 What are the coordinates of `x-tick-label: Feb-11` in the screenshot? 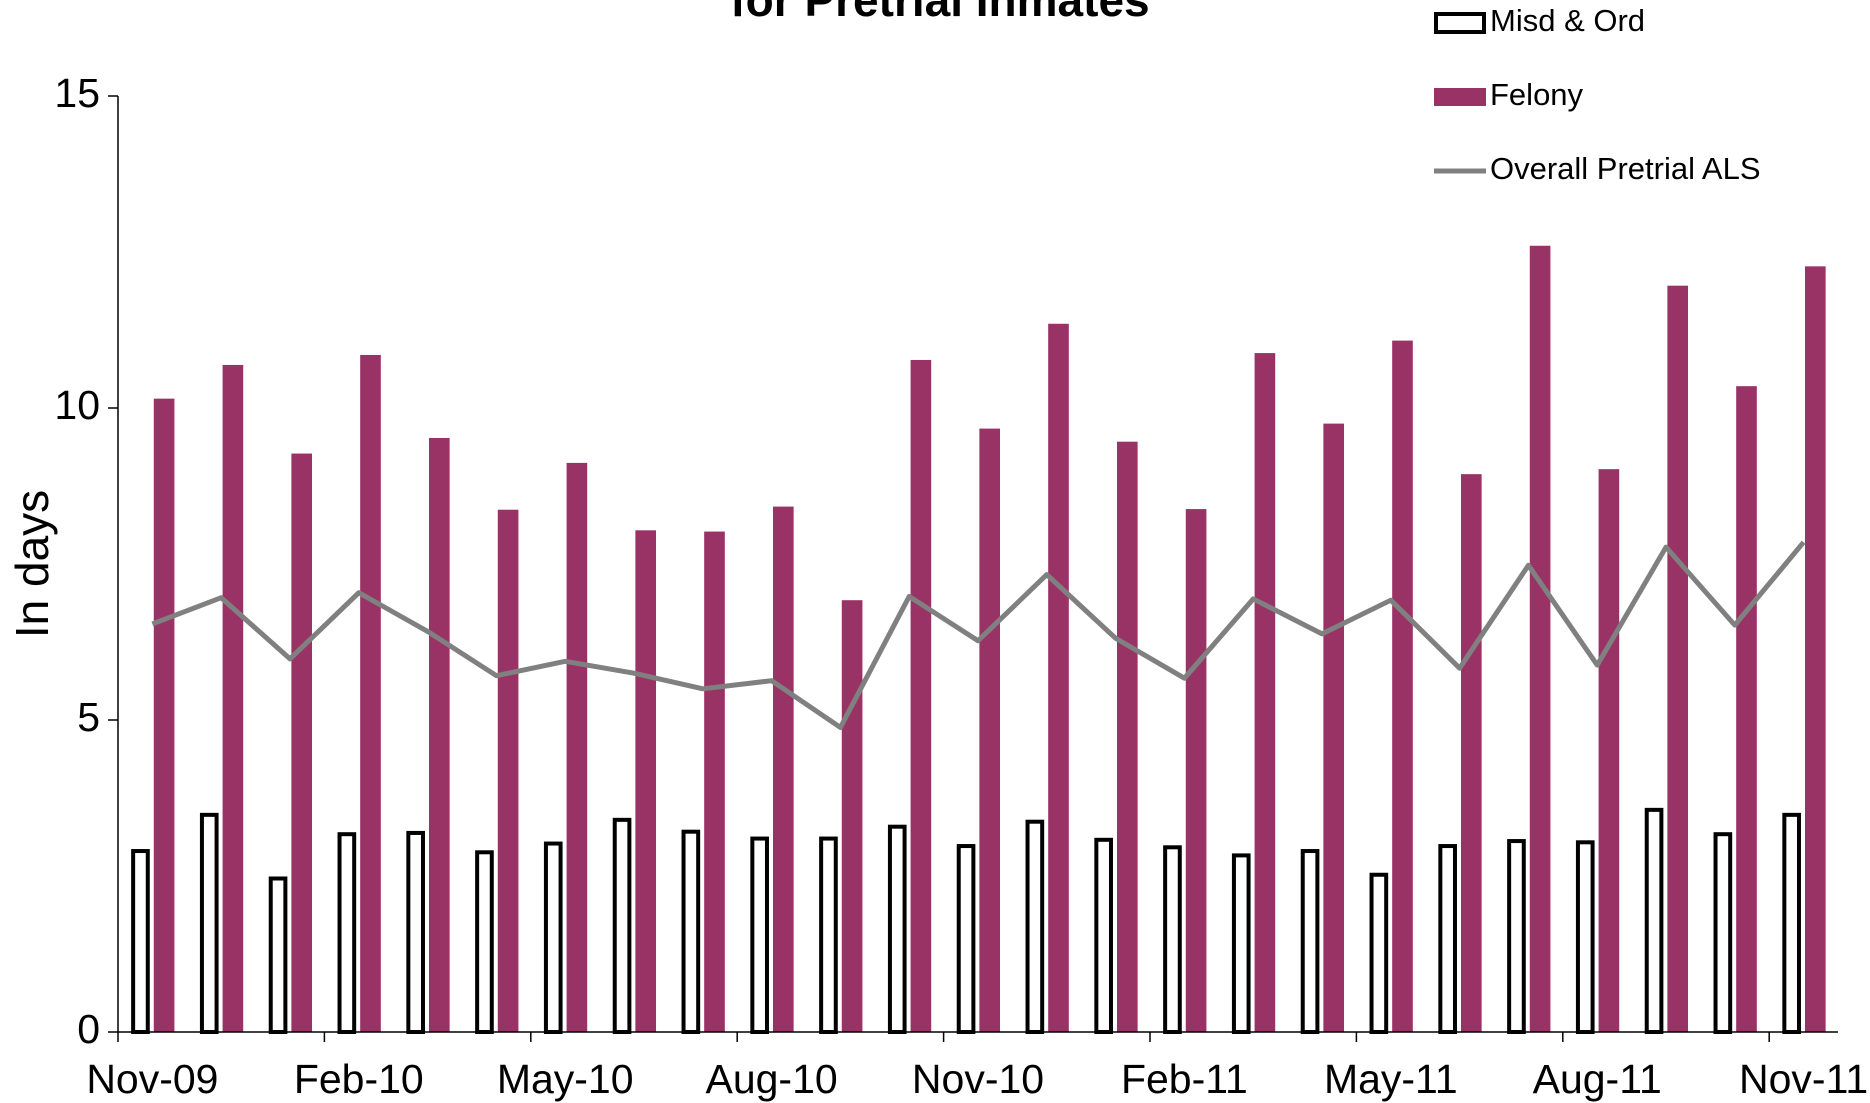 It's located at (1184, 1079).